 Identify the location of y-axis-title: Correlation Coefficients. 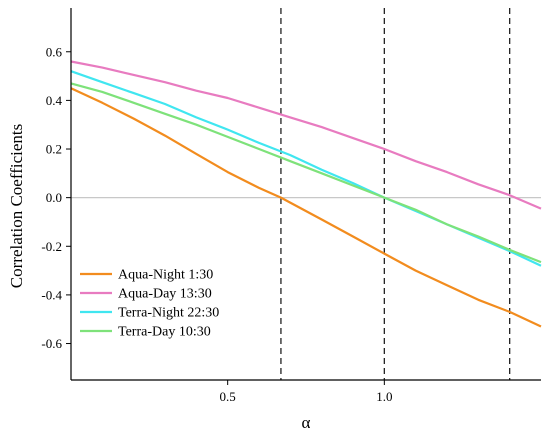
(16, 206).